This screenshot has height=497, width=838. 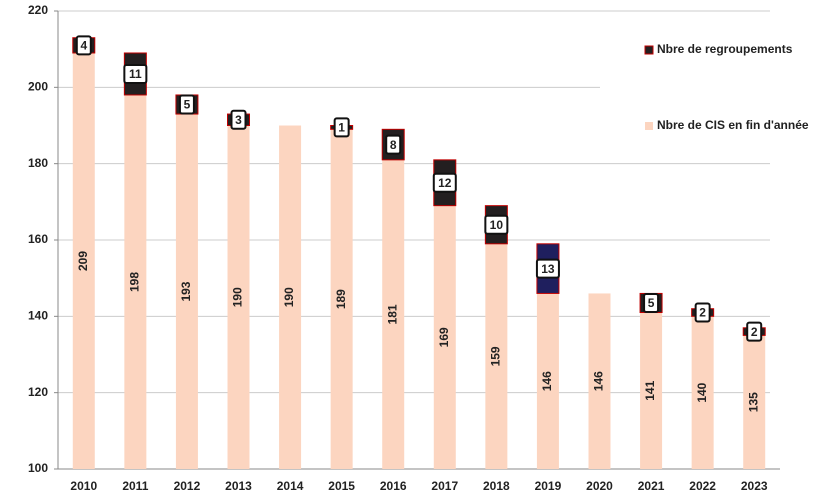 I want to click on legend-label: Nbre de CIS en fin d'année, so click(x=733, y=125).